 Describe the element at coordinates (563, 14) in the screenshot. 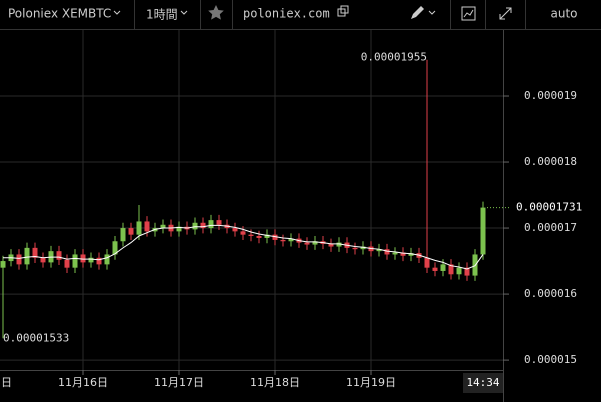

I see `scale-mode: auto` at that location.